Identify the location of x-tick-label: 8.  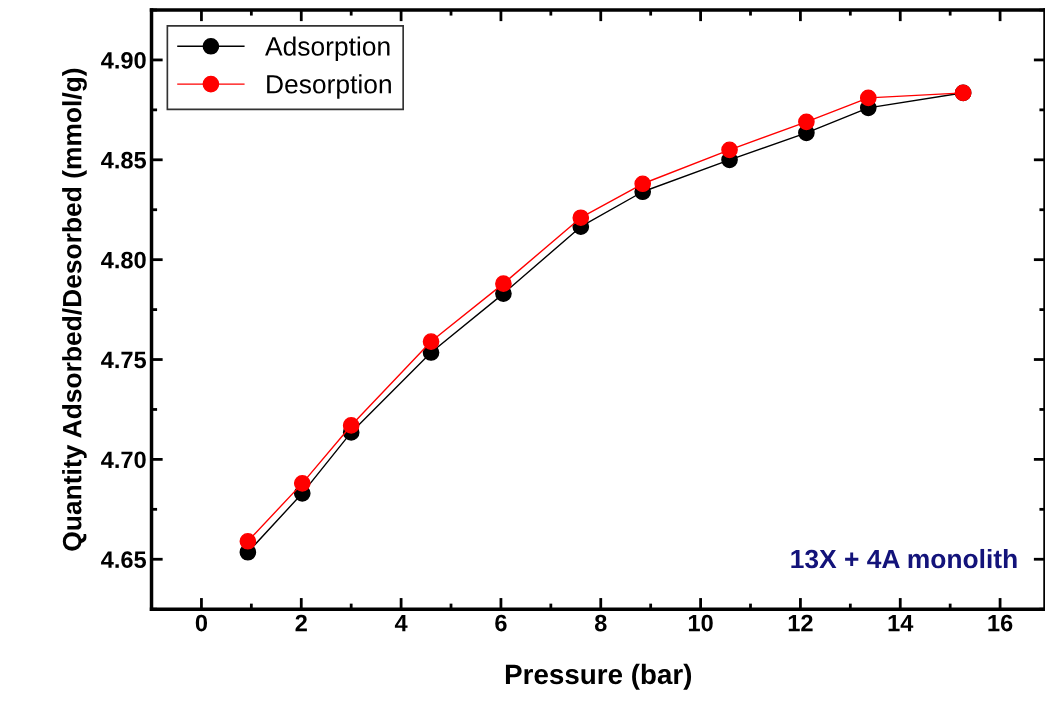
(600, 623).